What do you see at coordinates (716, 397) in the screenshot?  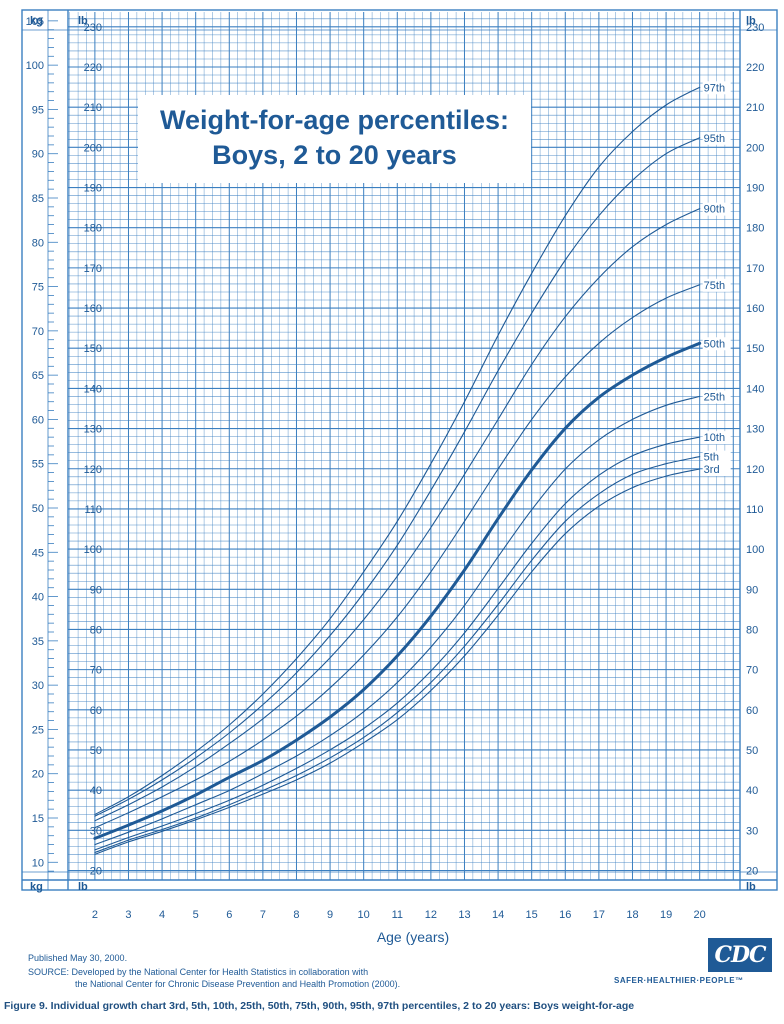 I see `curve-label-bg-25th` at bounding box center [716, 397].